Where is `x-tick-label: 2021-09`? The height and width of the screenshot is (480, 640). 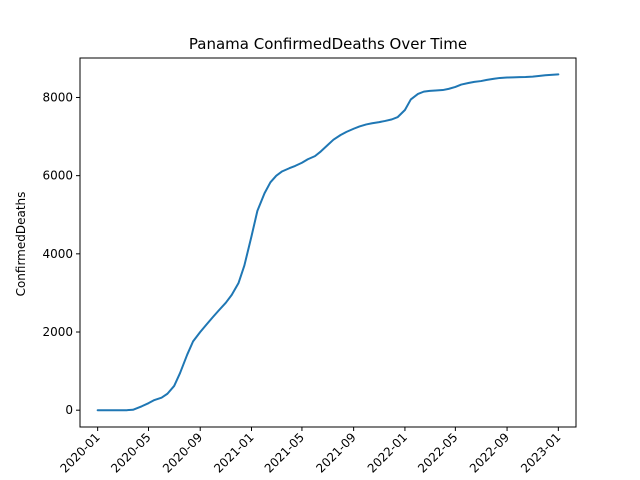
x-tick-label: 2021-09 is located at coordinates (335, 452).